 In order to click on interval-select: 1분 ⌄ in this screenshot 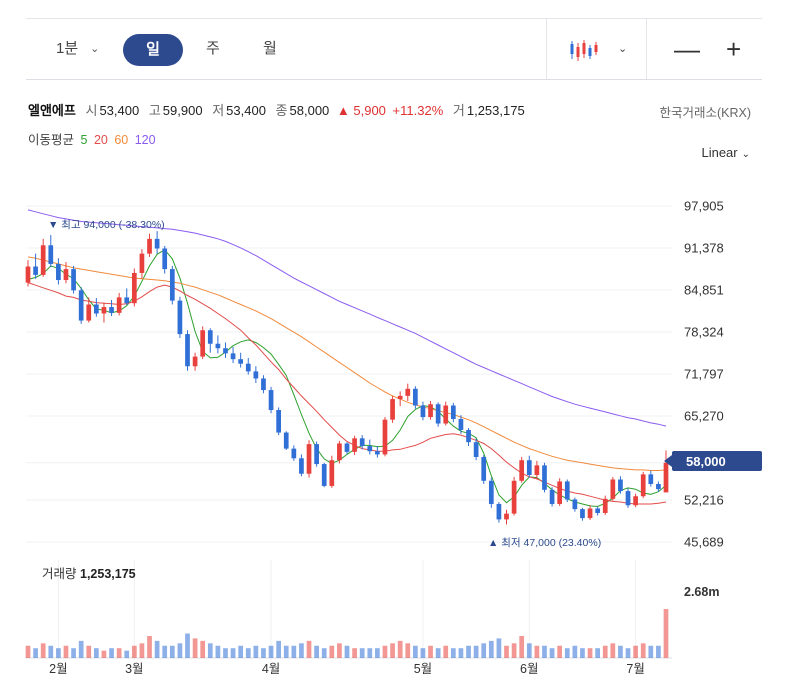, I will do `click(77, 49)`.